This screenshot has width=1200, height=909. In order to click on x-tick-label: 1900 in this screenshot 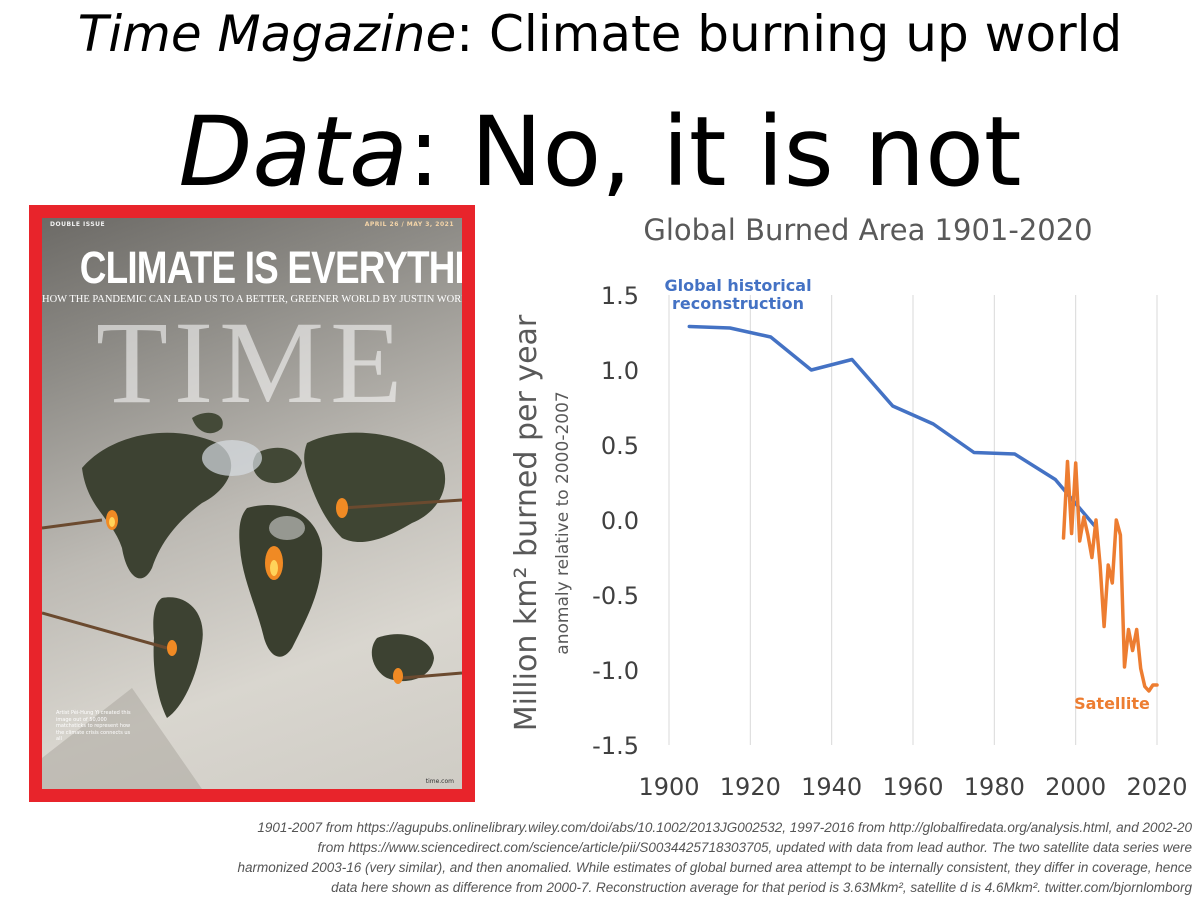, I will do `click(668, 787)`.